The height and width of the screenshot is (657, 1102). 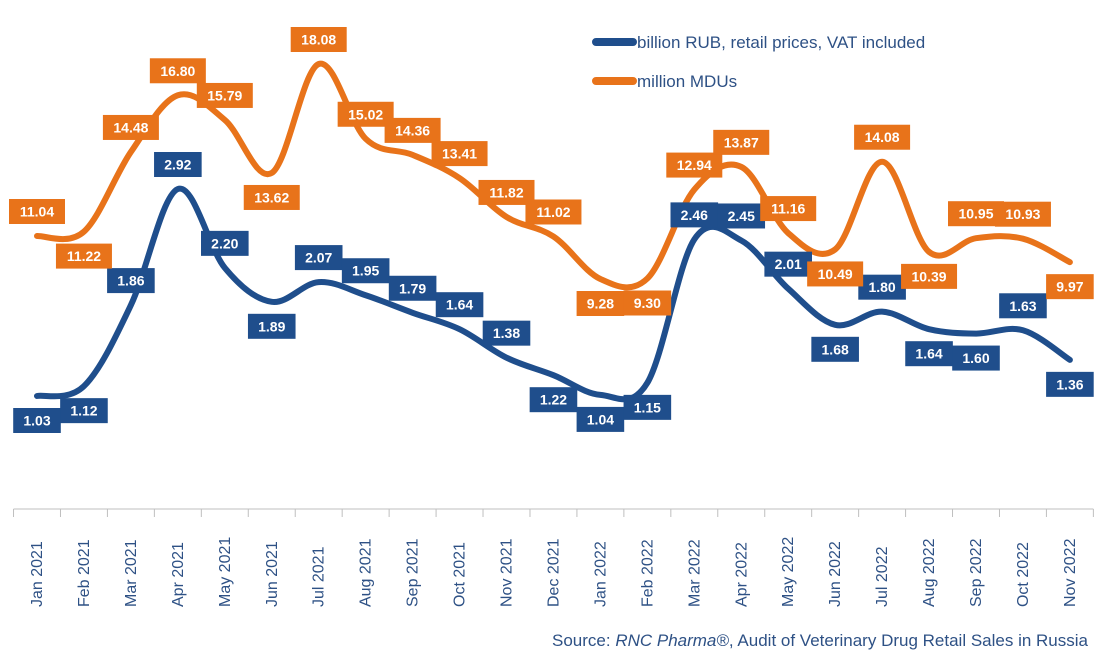 I want to click on data-label: 15.02, so click(x=365, y=114).